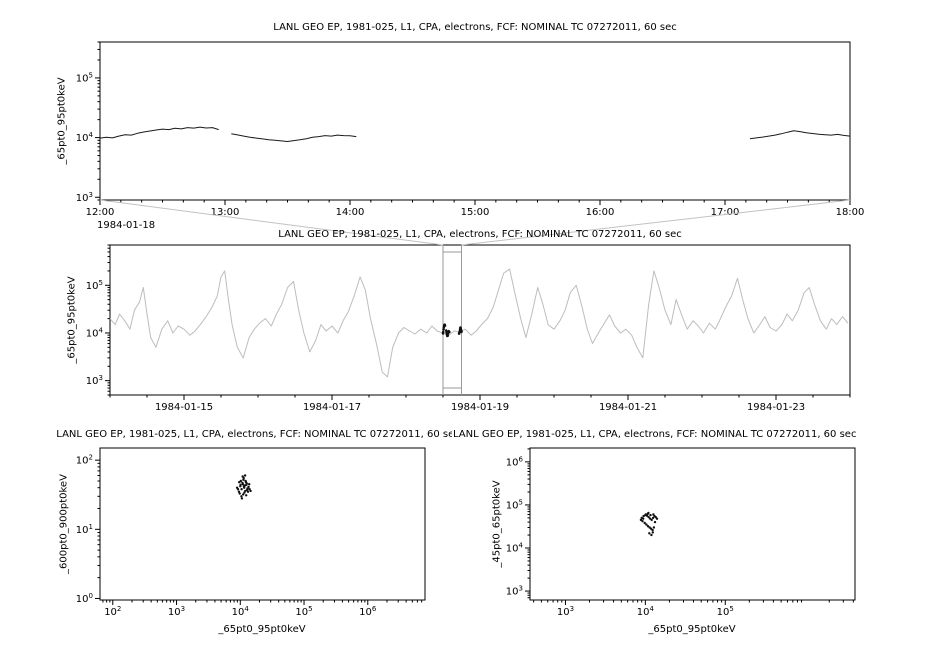  I want to click on top-panel-ylabel: _65pt0_95pt0keV, so click(62, 121).